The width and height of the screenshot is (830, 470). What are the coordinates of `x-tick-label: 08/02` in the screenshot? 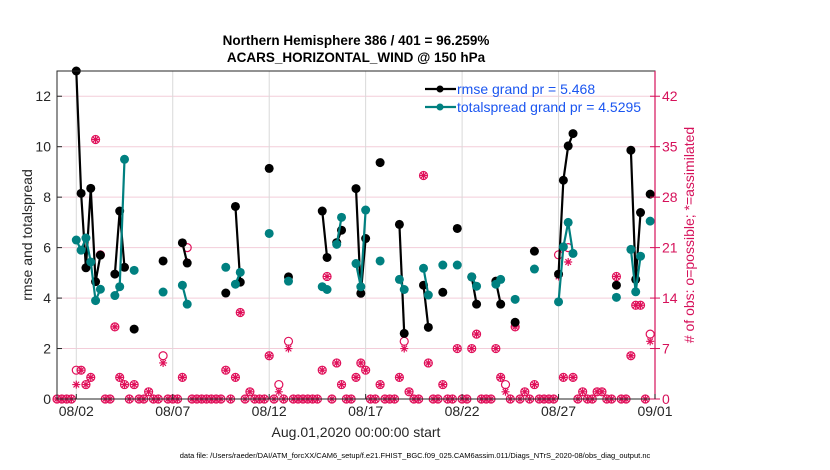 It's located at (76, 411).